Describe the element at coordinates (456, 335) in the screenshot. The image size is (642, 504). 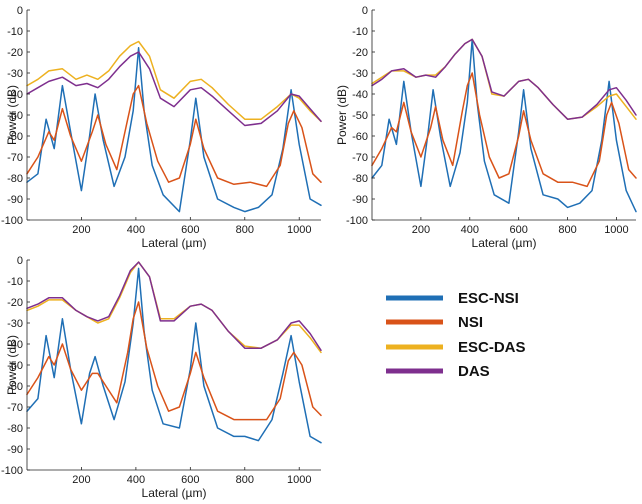
I see `legend: ESC-NSI NSI ESC-DAS DAS` at that location.